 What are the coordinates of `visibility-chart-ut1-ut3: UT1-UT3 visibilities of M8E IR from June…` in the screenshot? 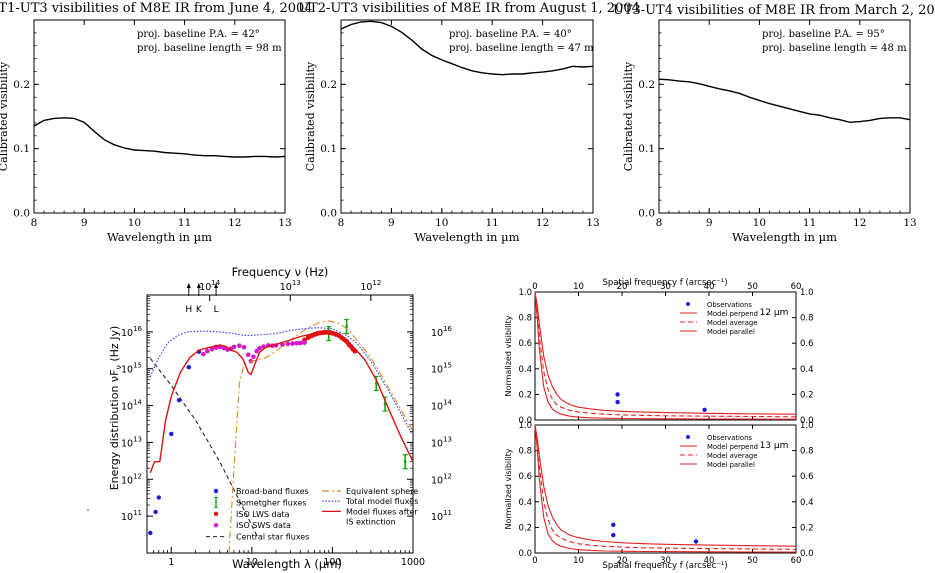 It's located at (156, 122).